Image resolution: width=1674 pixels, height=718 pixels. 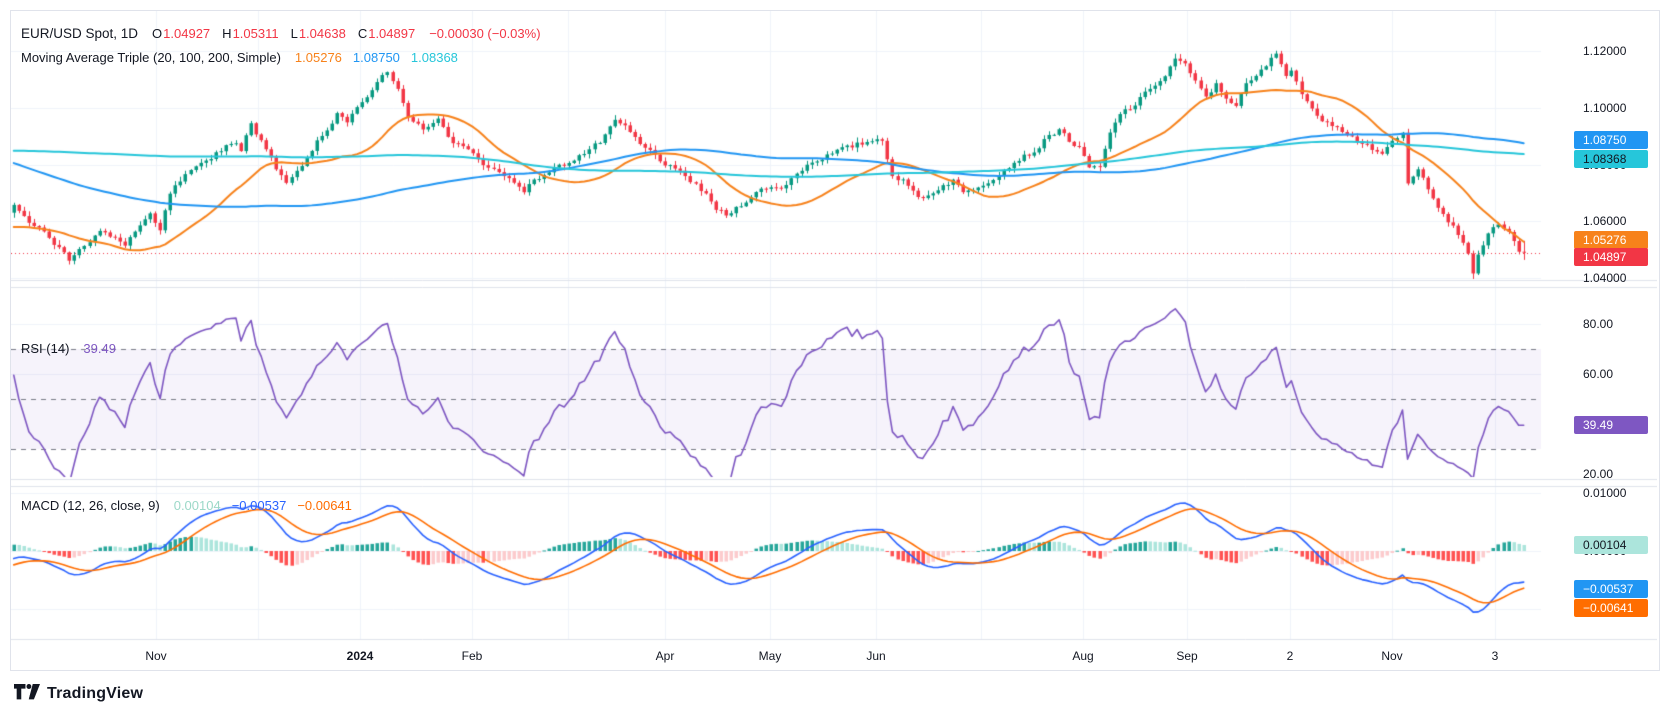 I want to click on macd-tick-0.01000: 0.01000, so click(x=1605, y=493).